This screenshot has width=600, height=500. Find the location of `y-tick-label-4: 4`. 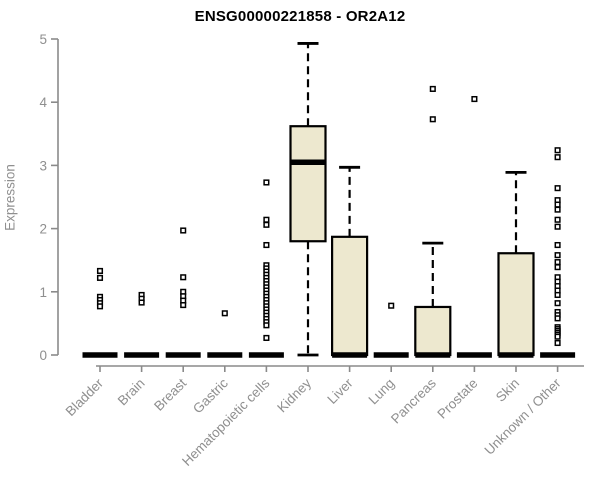

y-tick-label-4: 4 is located at coordinates (43, 102).